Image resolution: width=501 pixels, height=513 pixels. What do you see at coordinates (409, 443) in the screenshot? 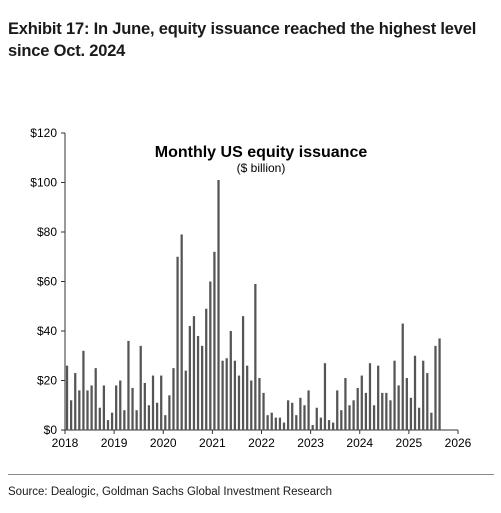
I see `x-tick-label: 2025` at bounding box center [409, 443].